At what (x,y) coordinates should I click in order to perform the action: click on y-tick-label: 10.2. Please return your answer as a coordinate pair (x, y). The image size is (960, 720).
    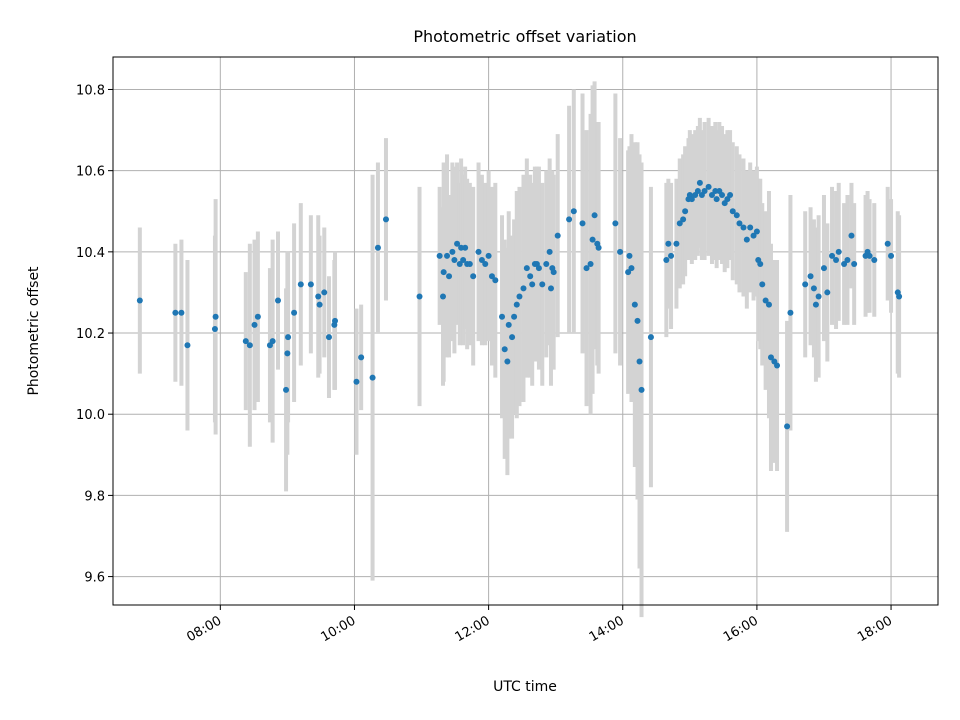
    Looking at the image, I should click on (90, 334).